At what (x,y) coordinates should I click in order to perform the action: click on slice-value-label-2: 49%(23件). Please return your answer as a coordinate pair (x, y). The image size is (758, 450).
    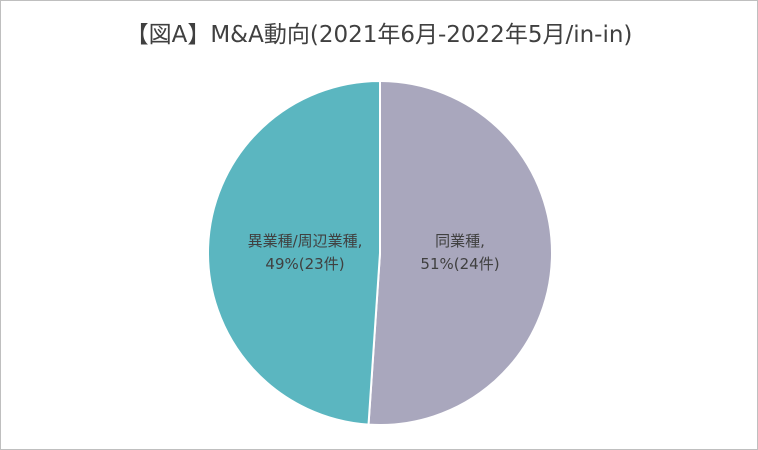
    Looking at the image, I should click on (304, 264).